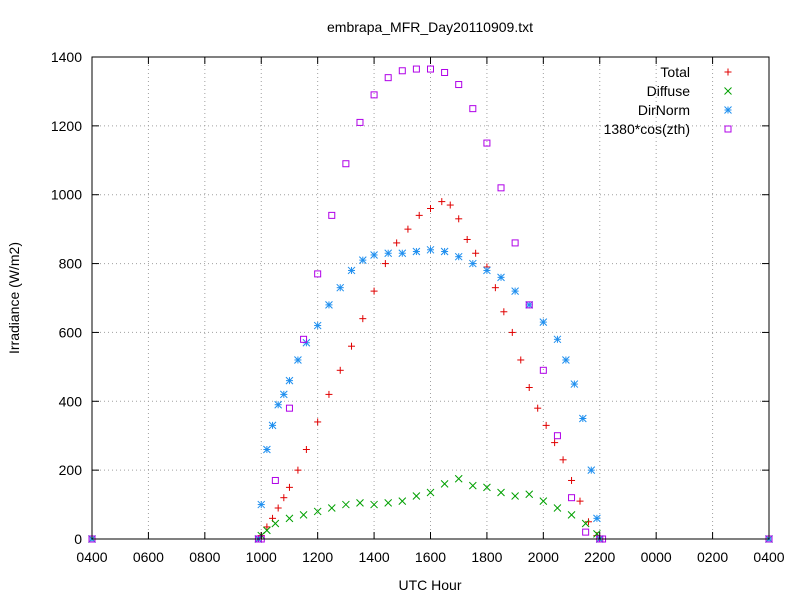 The height and width of the screenshot is (600, 800). What do you see at coordinates (430, 508) in the screenshot?
I see `series-cross` at bounding box center [430, 508].